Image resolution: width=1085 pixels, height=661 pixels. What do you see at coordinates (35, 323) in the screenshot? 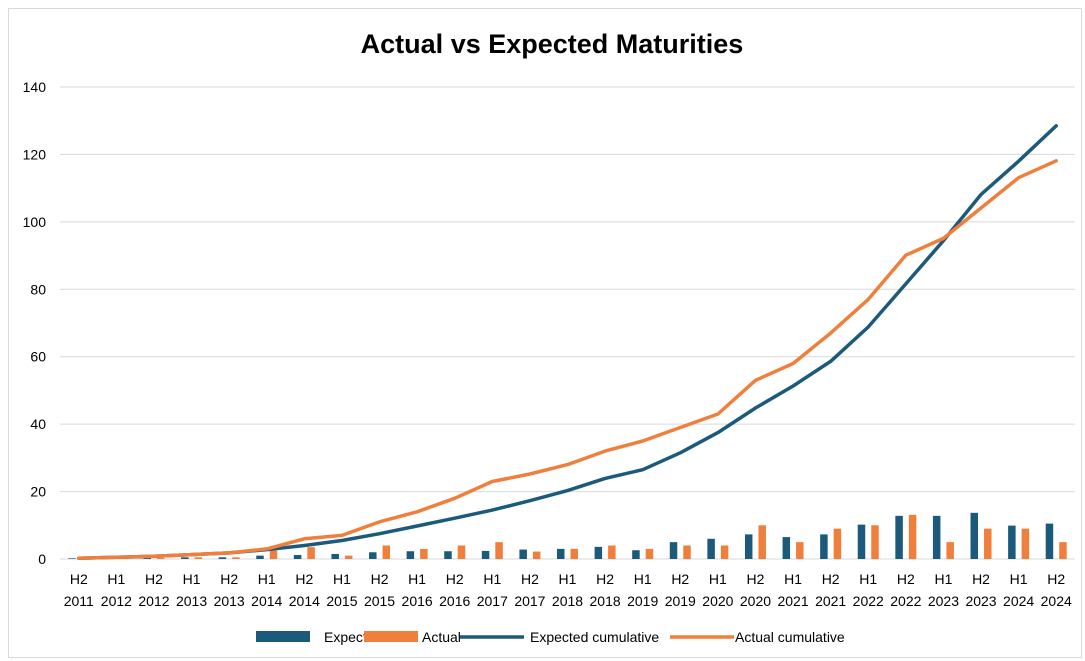
I see `y-axis-tick-labels: 0 20 40 60 80 100 120 140` at bounding box center [35, 323].